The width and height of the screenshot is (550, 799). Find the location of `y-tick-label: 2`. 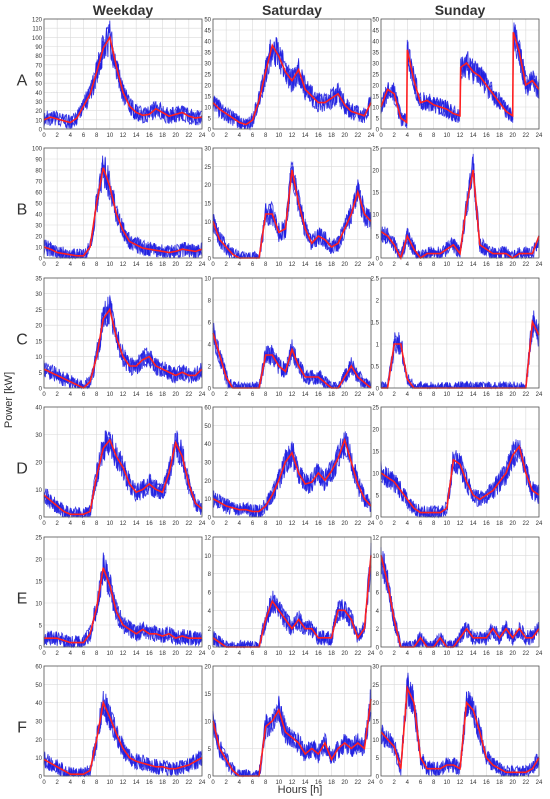

y-tick-label: 2 is located at coordinates (210, 368).